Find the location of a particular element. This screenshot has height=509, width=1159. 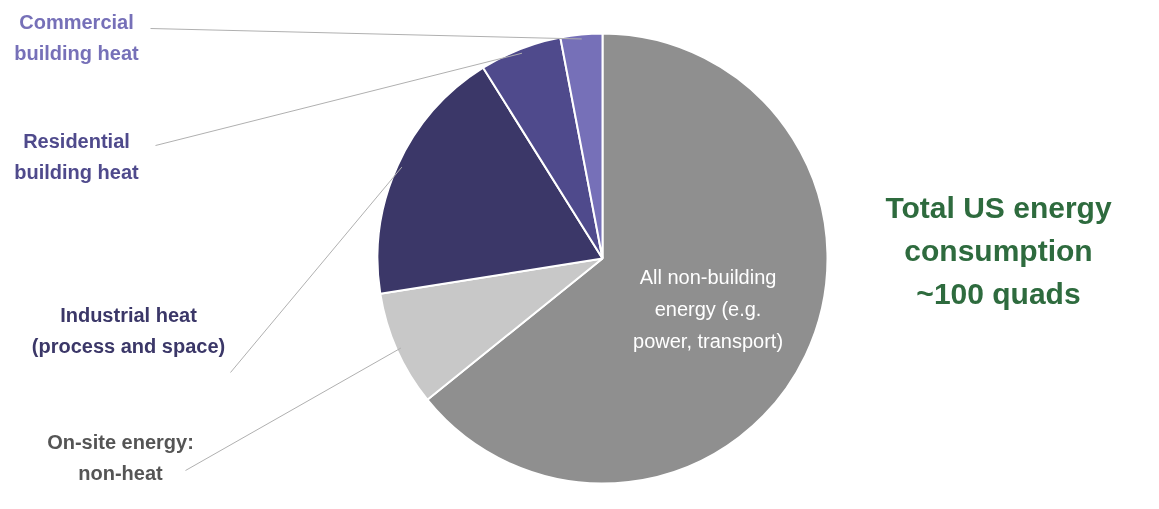

slice-label: Industrial heat (process and space) is located at coordinates (128, 330).